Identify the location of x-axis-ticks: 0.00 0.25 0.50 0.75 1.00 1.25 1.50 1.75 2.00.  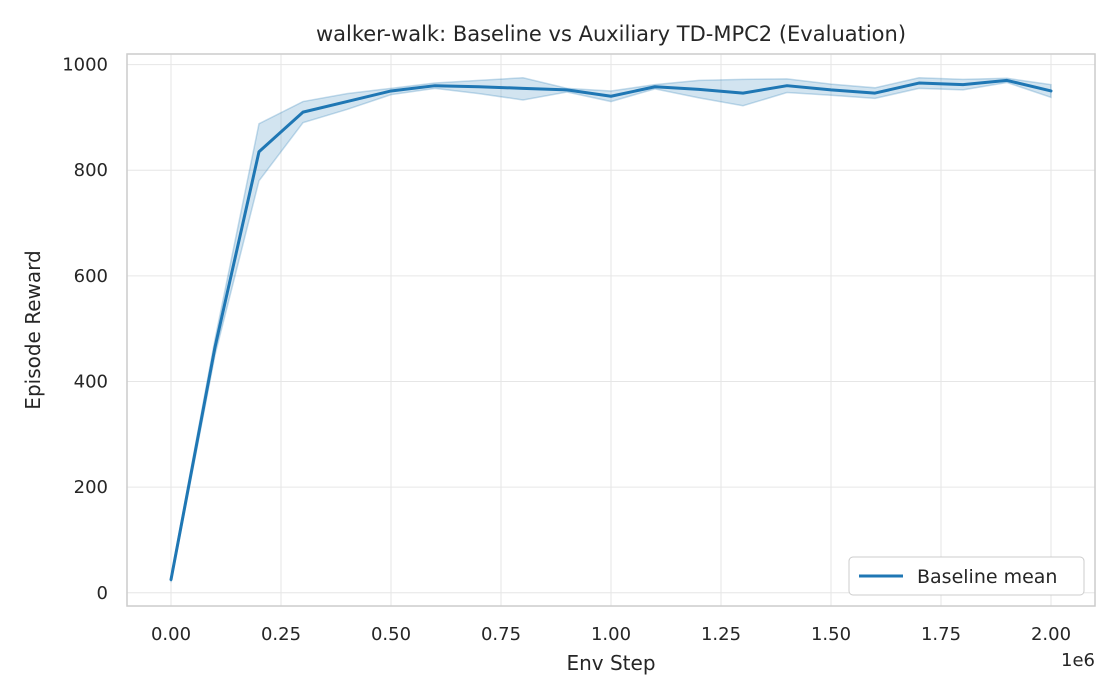
(611, 634).